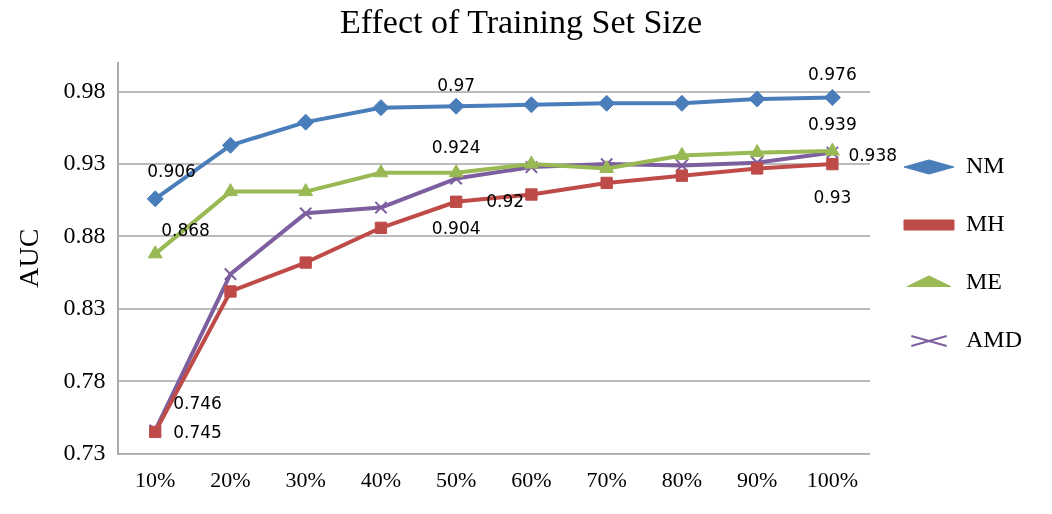 The height and width of the screenshot is (514, 1052). What do you see at coordinates (757, 479) in the screenshot?
I see `x-tick-label: 90%` at bounding box center [757, 479].